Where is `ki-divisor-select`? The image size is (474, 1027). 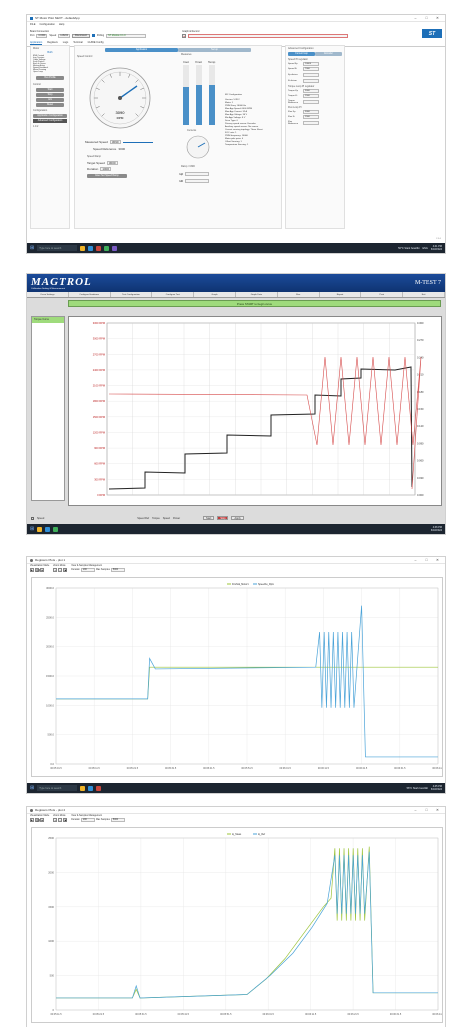 ki-divisor-select is located at coordinates (311, 81).